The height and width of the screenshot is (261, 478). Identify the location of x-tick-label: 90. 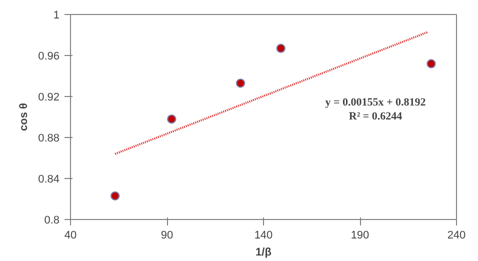
(167, 236).